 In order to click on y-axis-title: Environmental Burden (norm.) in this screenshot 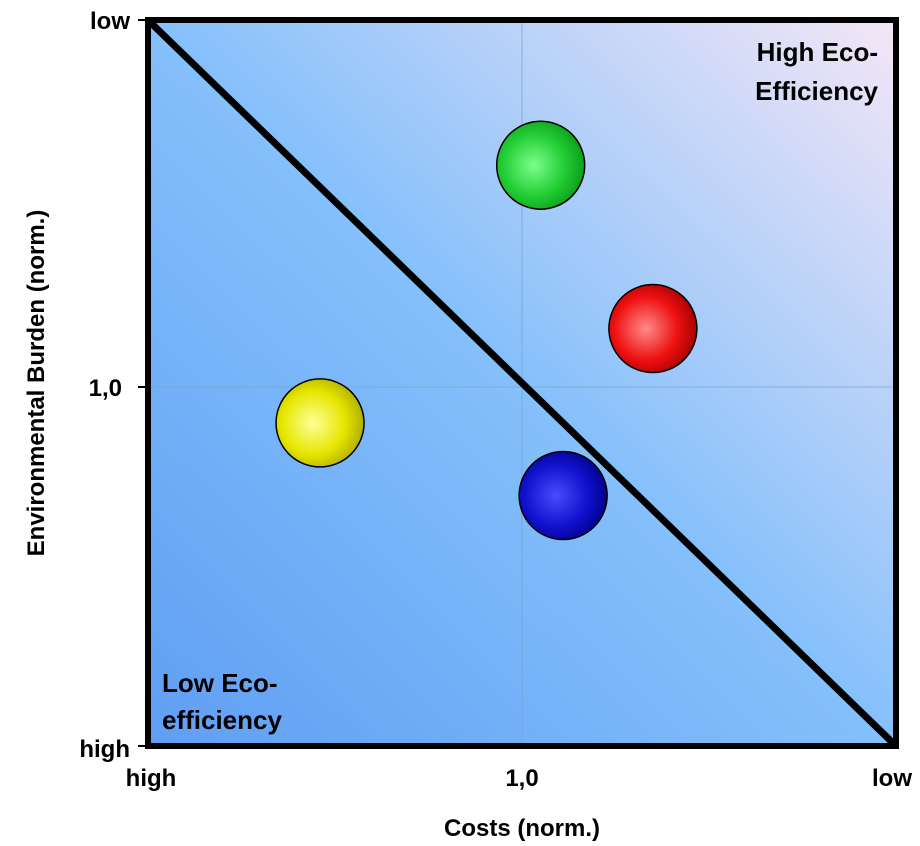, I will do `click(36, 383)`.